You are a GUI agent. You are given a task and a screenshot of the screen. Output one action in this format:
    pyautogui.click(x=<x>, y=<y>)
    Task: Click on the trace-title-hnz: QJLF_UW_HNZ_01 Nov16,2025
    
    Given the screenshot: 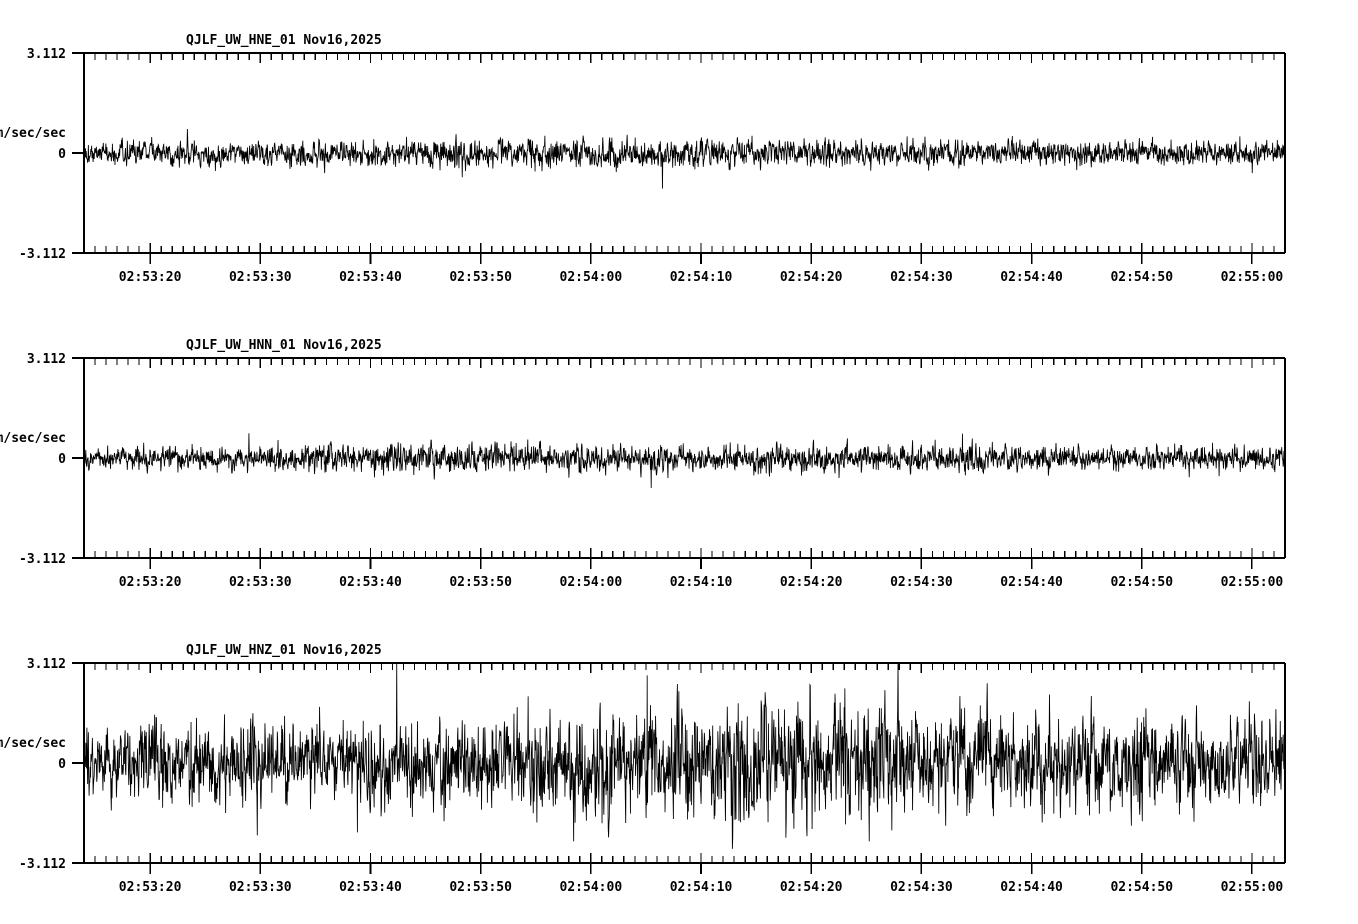 What is the action you would take?
    pyautogui.click(x=284, y=650)
    